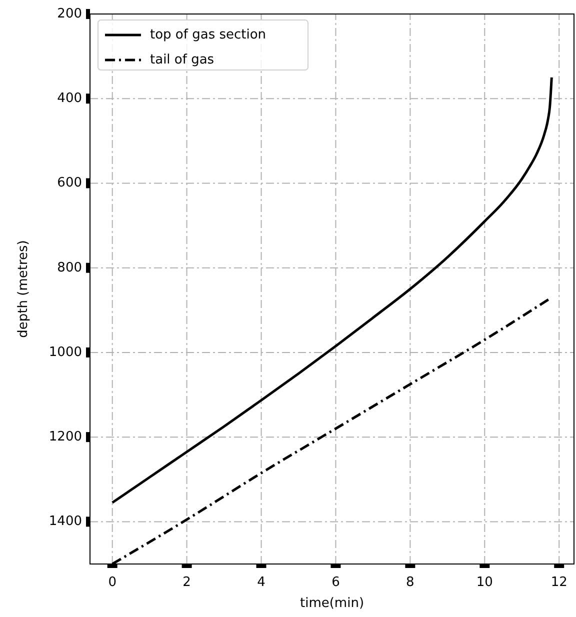 Image resolution: width=576 pixels, height=617 pixels. What do you see at coordinates (336, 582) in the screenshot?
I see `x-tick-label: 6` at bounding box center [336, 582].